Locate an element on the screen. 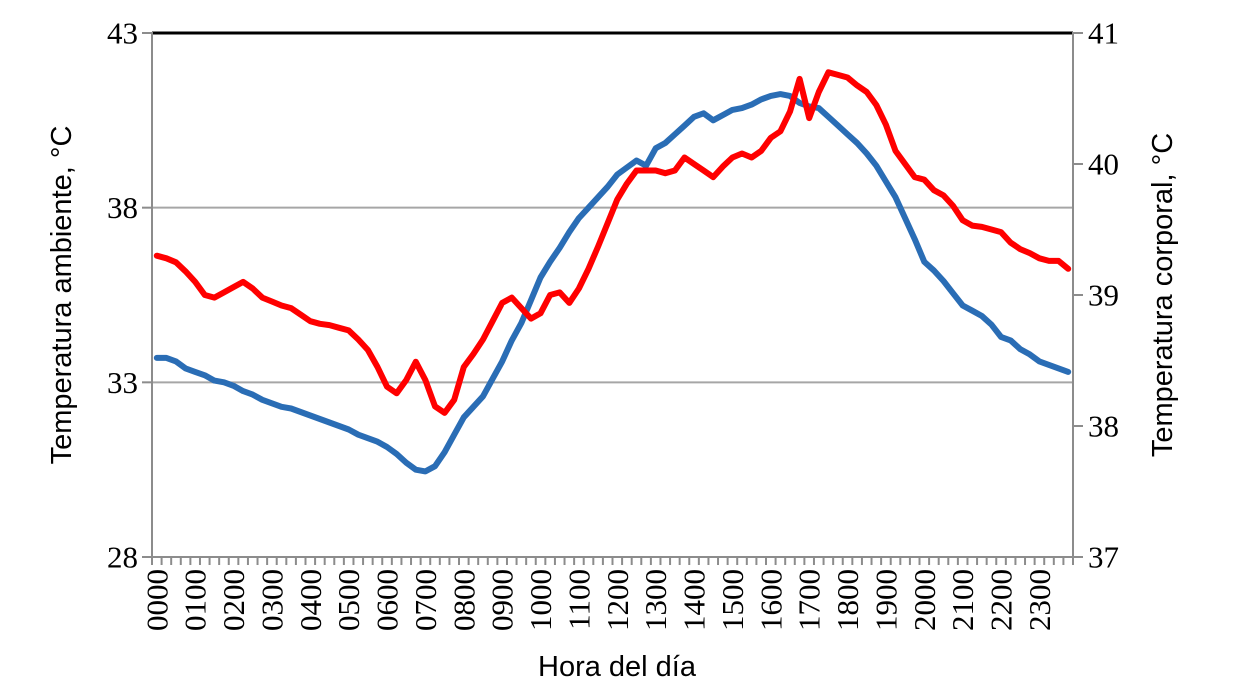 The height and width of the screenshot is (695, 1234). x-tick-label-1000: 1000 is located at coordinates (540, 600).